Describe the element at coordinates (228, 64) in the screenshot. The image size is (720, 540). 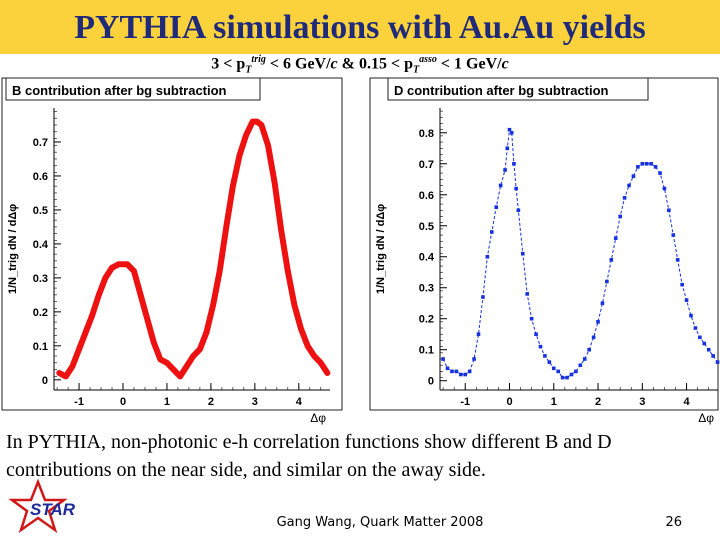
I see `subtitle-part: 3 < p` at that location.